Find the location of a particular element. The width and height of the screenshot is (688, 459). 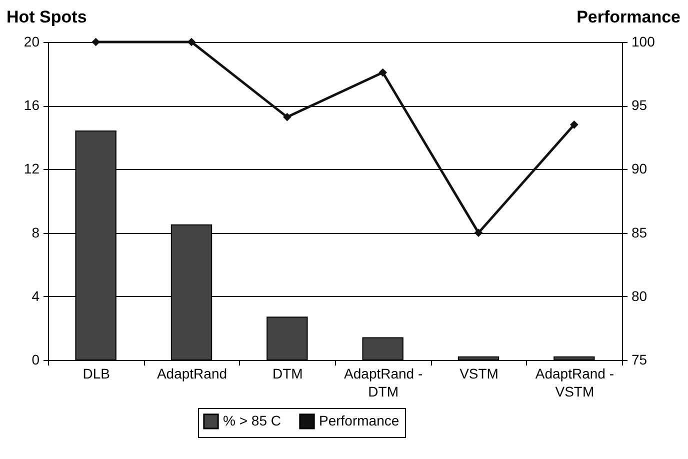

x-tick-label: AdaptRand - VSTM is located at coordinates (574, 383).